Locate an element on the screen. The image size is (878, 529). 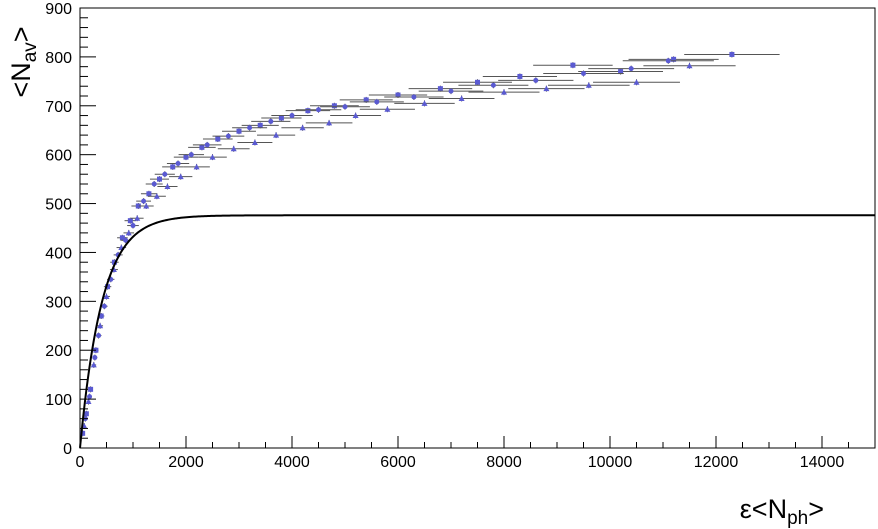
y-tick-label: 400 is located at coordinates (58, 253).